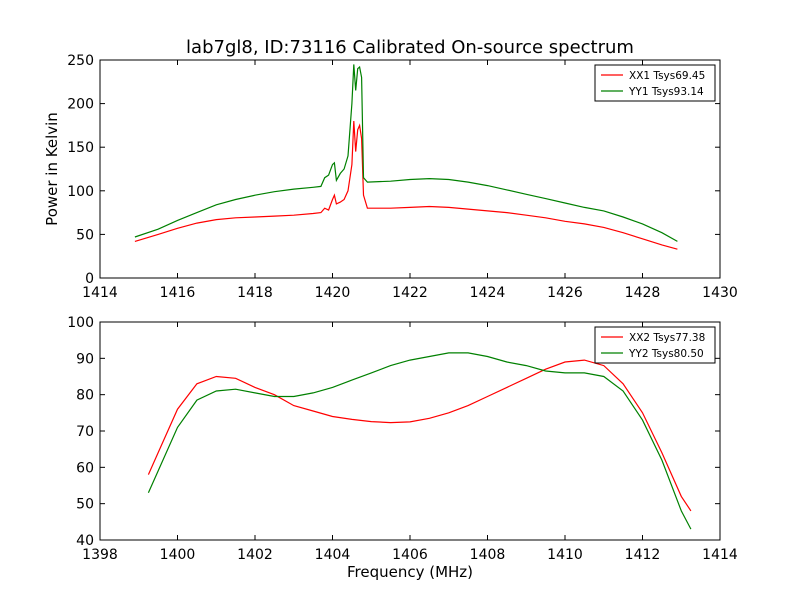 Image resolution: width=800 pixels, height=604 pixels. Describe the element at coordinates (85, 468) in the screenshot. I see `y-tick-label: 60` at that location.